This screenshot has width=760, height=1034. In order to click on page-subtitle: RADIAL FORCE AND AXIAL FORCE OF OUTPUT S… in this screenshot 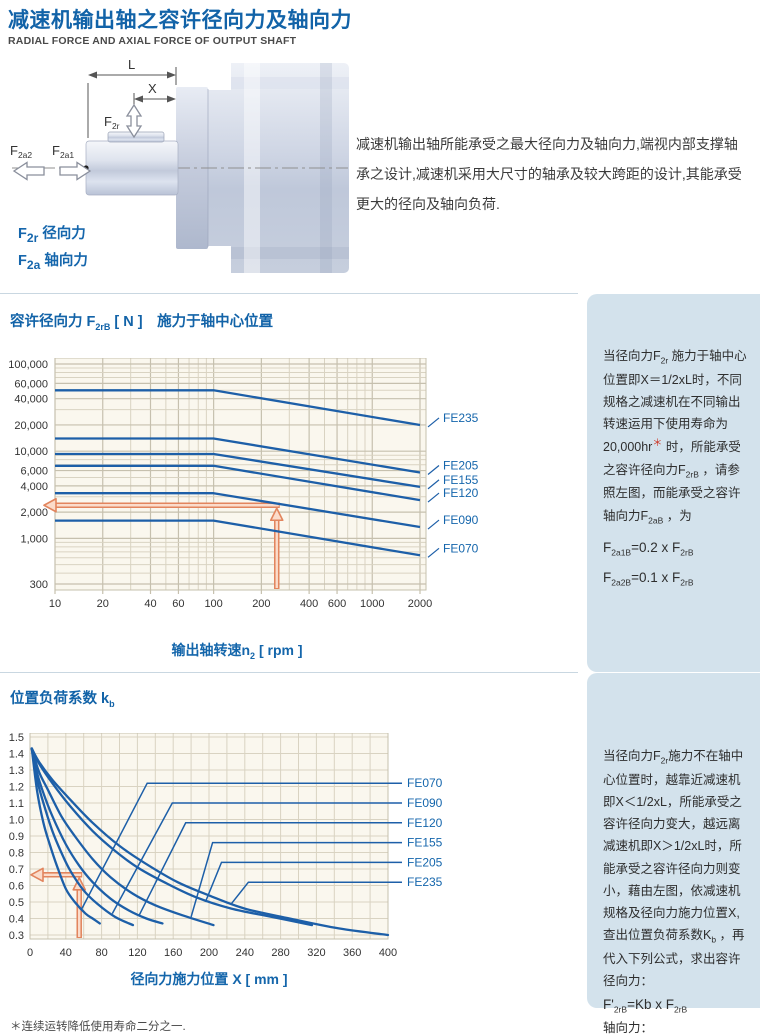, I will do `click(152, 41)`.